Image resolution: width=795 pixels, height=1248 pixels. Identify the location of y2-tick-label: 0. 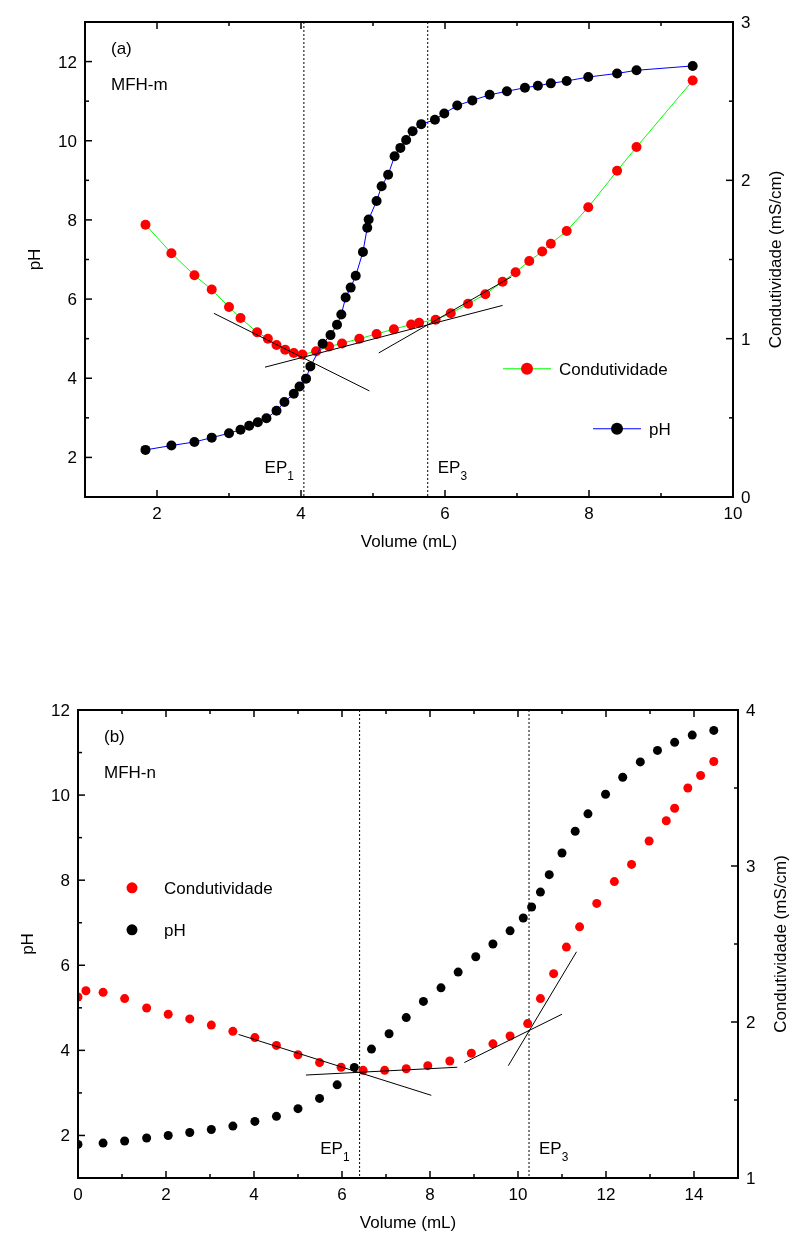
(746, 497).